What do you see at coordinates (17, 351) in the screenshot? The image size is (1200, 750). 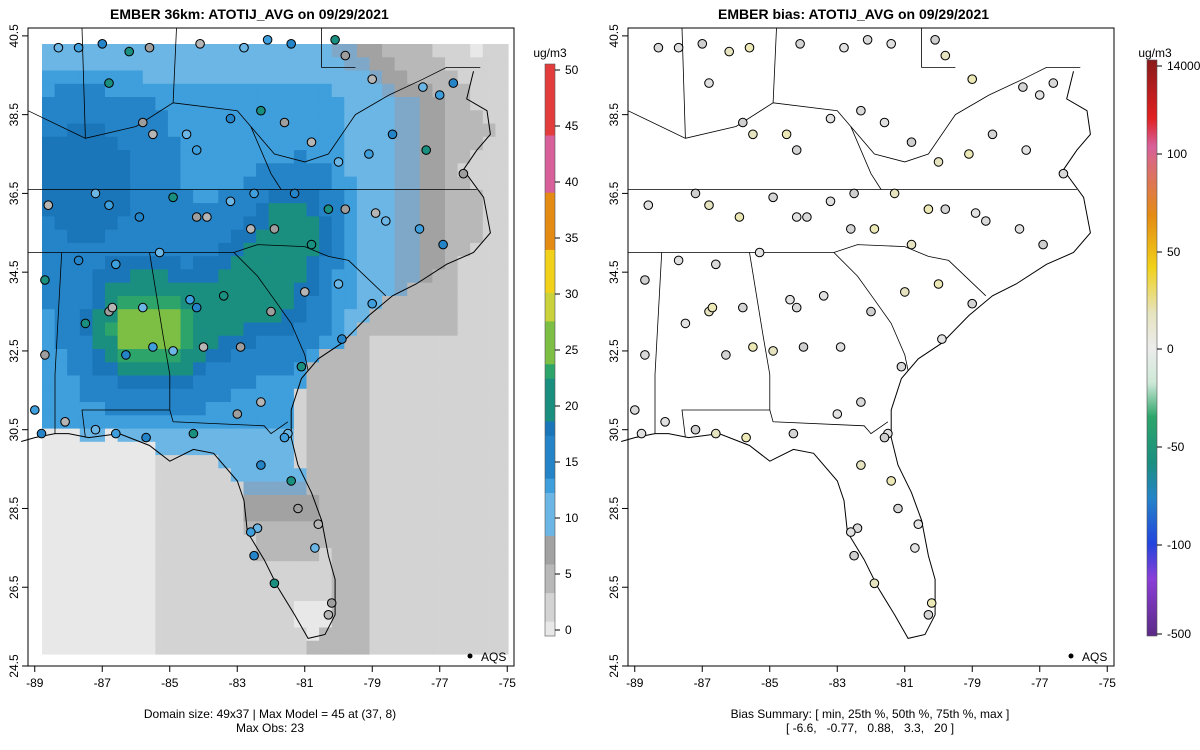 I see `left-y-axis: 24.526.528.530.532.534.536.538.540.5` at bounding box center [17, 351].